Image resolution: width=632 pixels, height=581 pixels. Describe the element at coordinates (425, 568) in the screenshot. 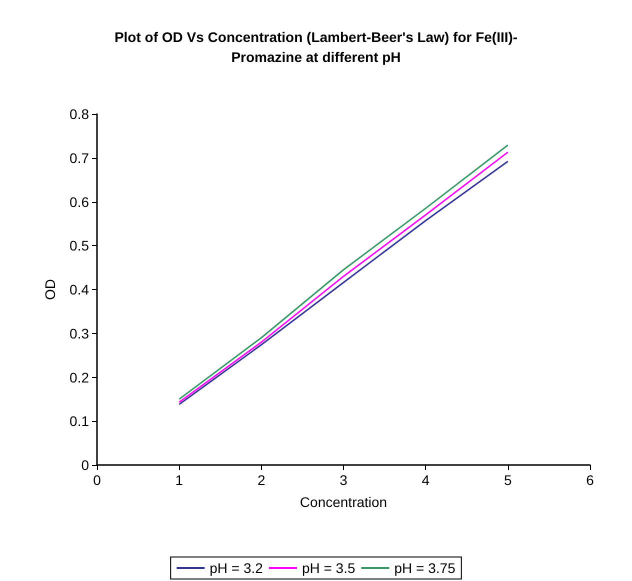

I see `legend-label: pH = 3.75` at that location.